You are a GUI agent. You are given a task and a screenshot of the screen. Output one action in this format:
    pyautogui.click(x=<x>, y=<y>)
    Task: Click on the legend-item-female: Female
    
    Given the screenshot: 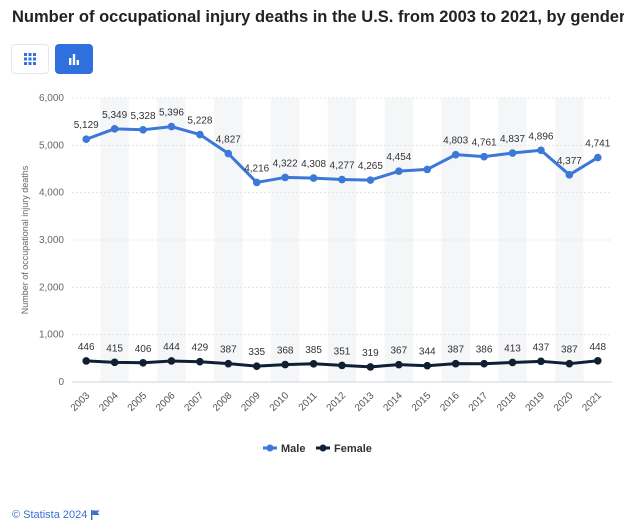 What is the action you would take?
    pyautogui.click(x=344, y=449)
    